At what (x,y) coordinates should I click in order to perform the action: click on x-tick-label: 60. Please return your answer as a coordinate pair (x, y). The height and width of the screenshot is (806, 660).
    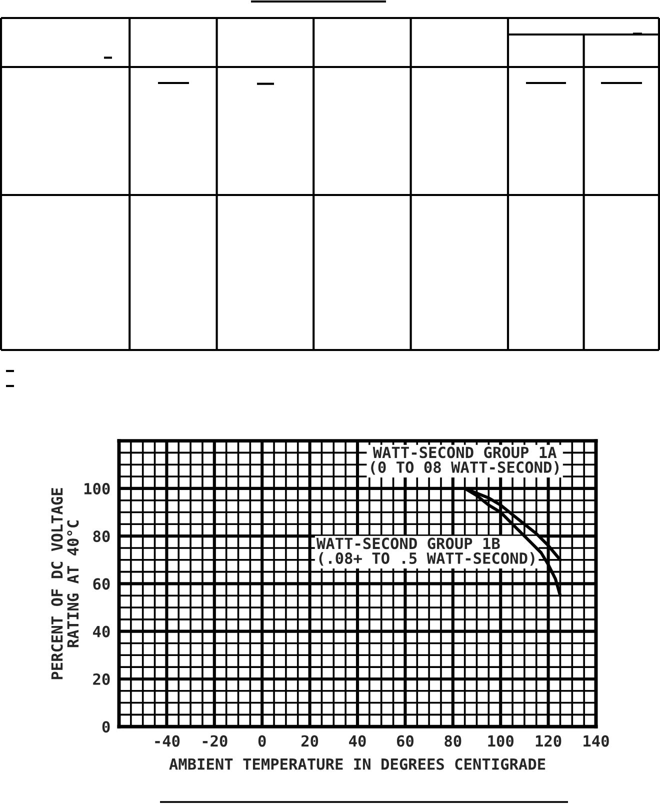
    Looking at the image, I should click on (405, 741).